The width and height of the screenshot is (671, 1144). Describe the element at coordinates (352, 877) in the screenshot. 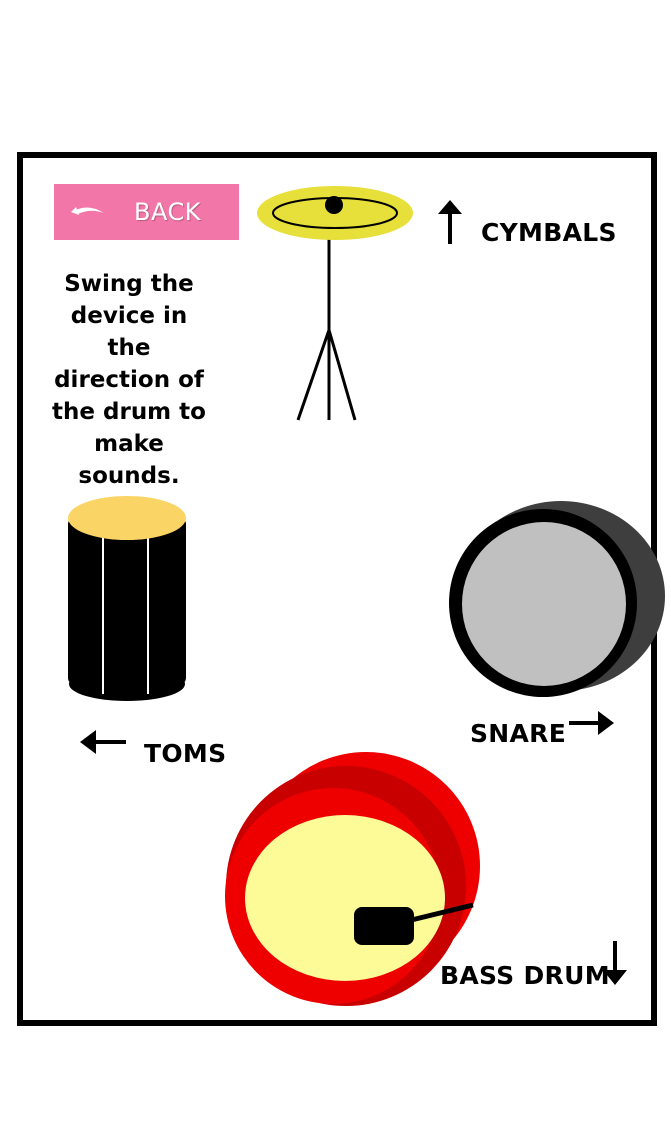

I see `bass-drum-pad` at that location.